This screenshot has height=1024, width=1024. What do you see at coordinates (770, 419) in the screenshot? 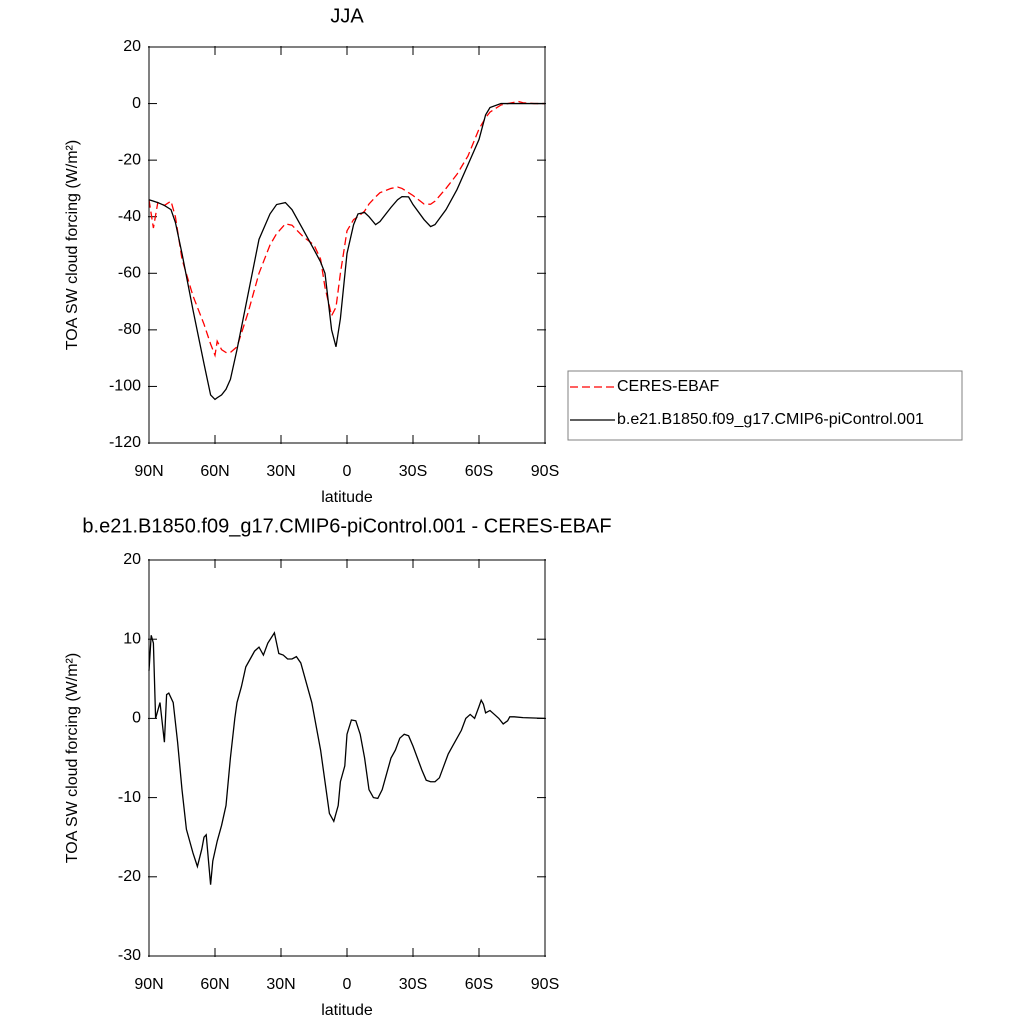
I see `legend-label: b.e21.B1850.f09_g17.CMIP6-piControl.001` at bounding box center [770, 419].